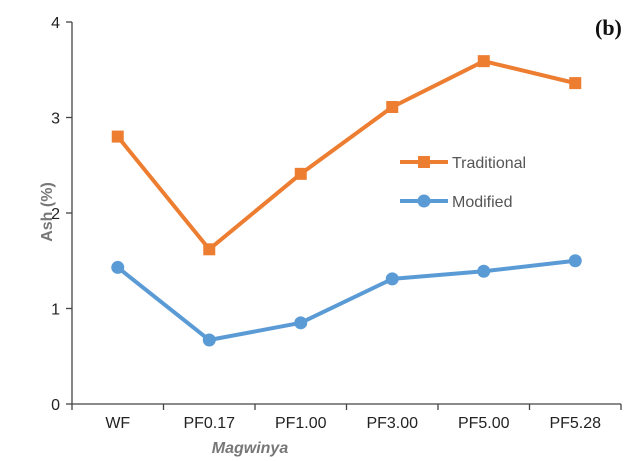 The width and height of the screenshot is (633, 461). What do you see at coordinates (424, 162) in the screenshot?
I see `traditional-legend-marker` at bounding box center [424, 162].